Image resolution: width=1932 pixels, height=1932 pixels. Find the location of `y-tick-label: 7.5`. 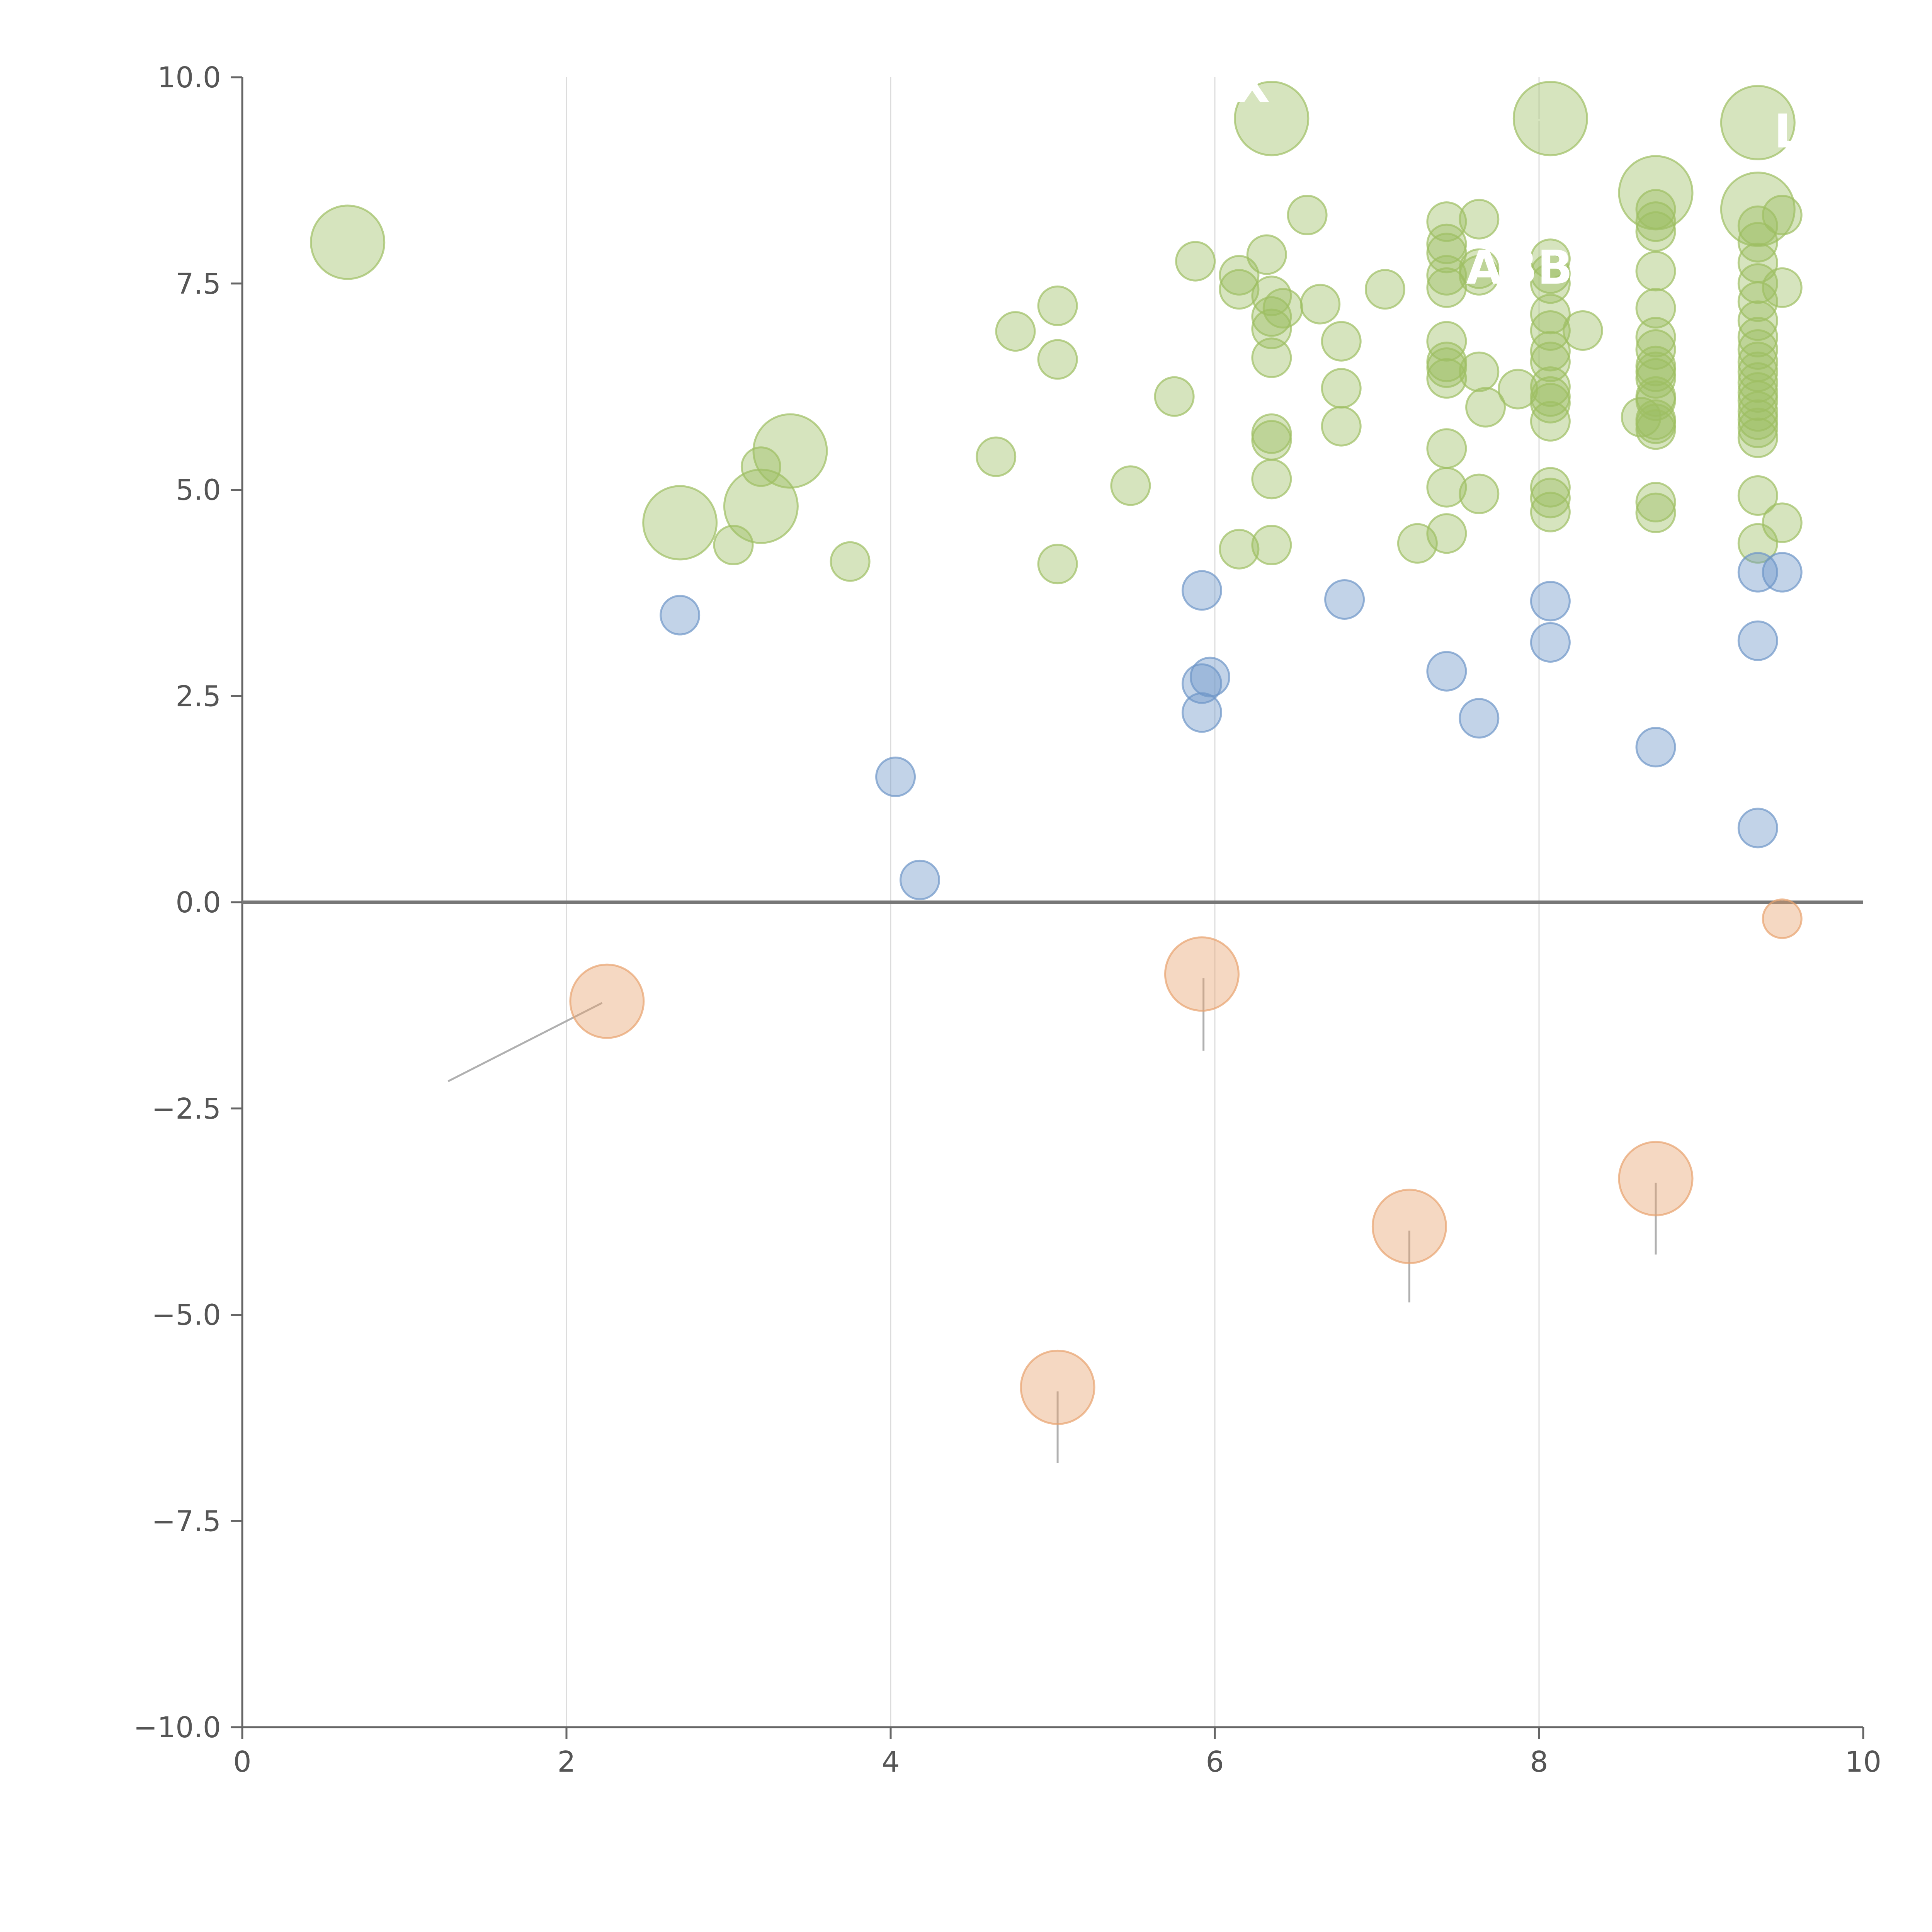

y-tick-label: 7.5 is located at coordinates (198, 284).